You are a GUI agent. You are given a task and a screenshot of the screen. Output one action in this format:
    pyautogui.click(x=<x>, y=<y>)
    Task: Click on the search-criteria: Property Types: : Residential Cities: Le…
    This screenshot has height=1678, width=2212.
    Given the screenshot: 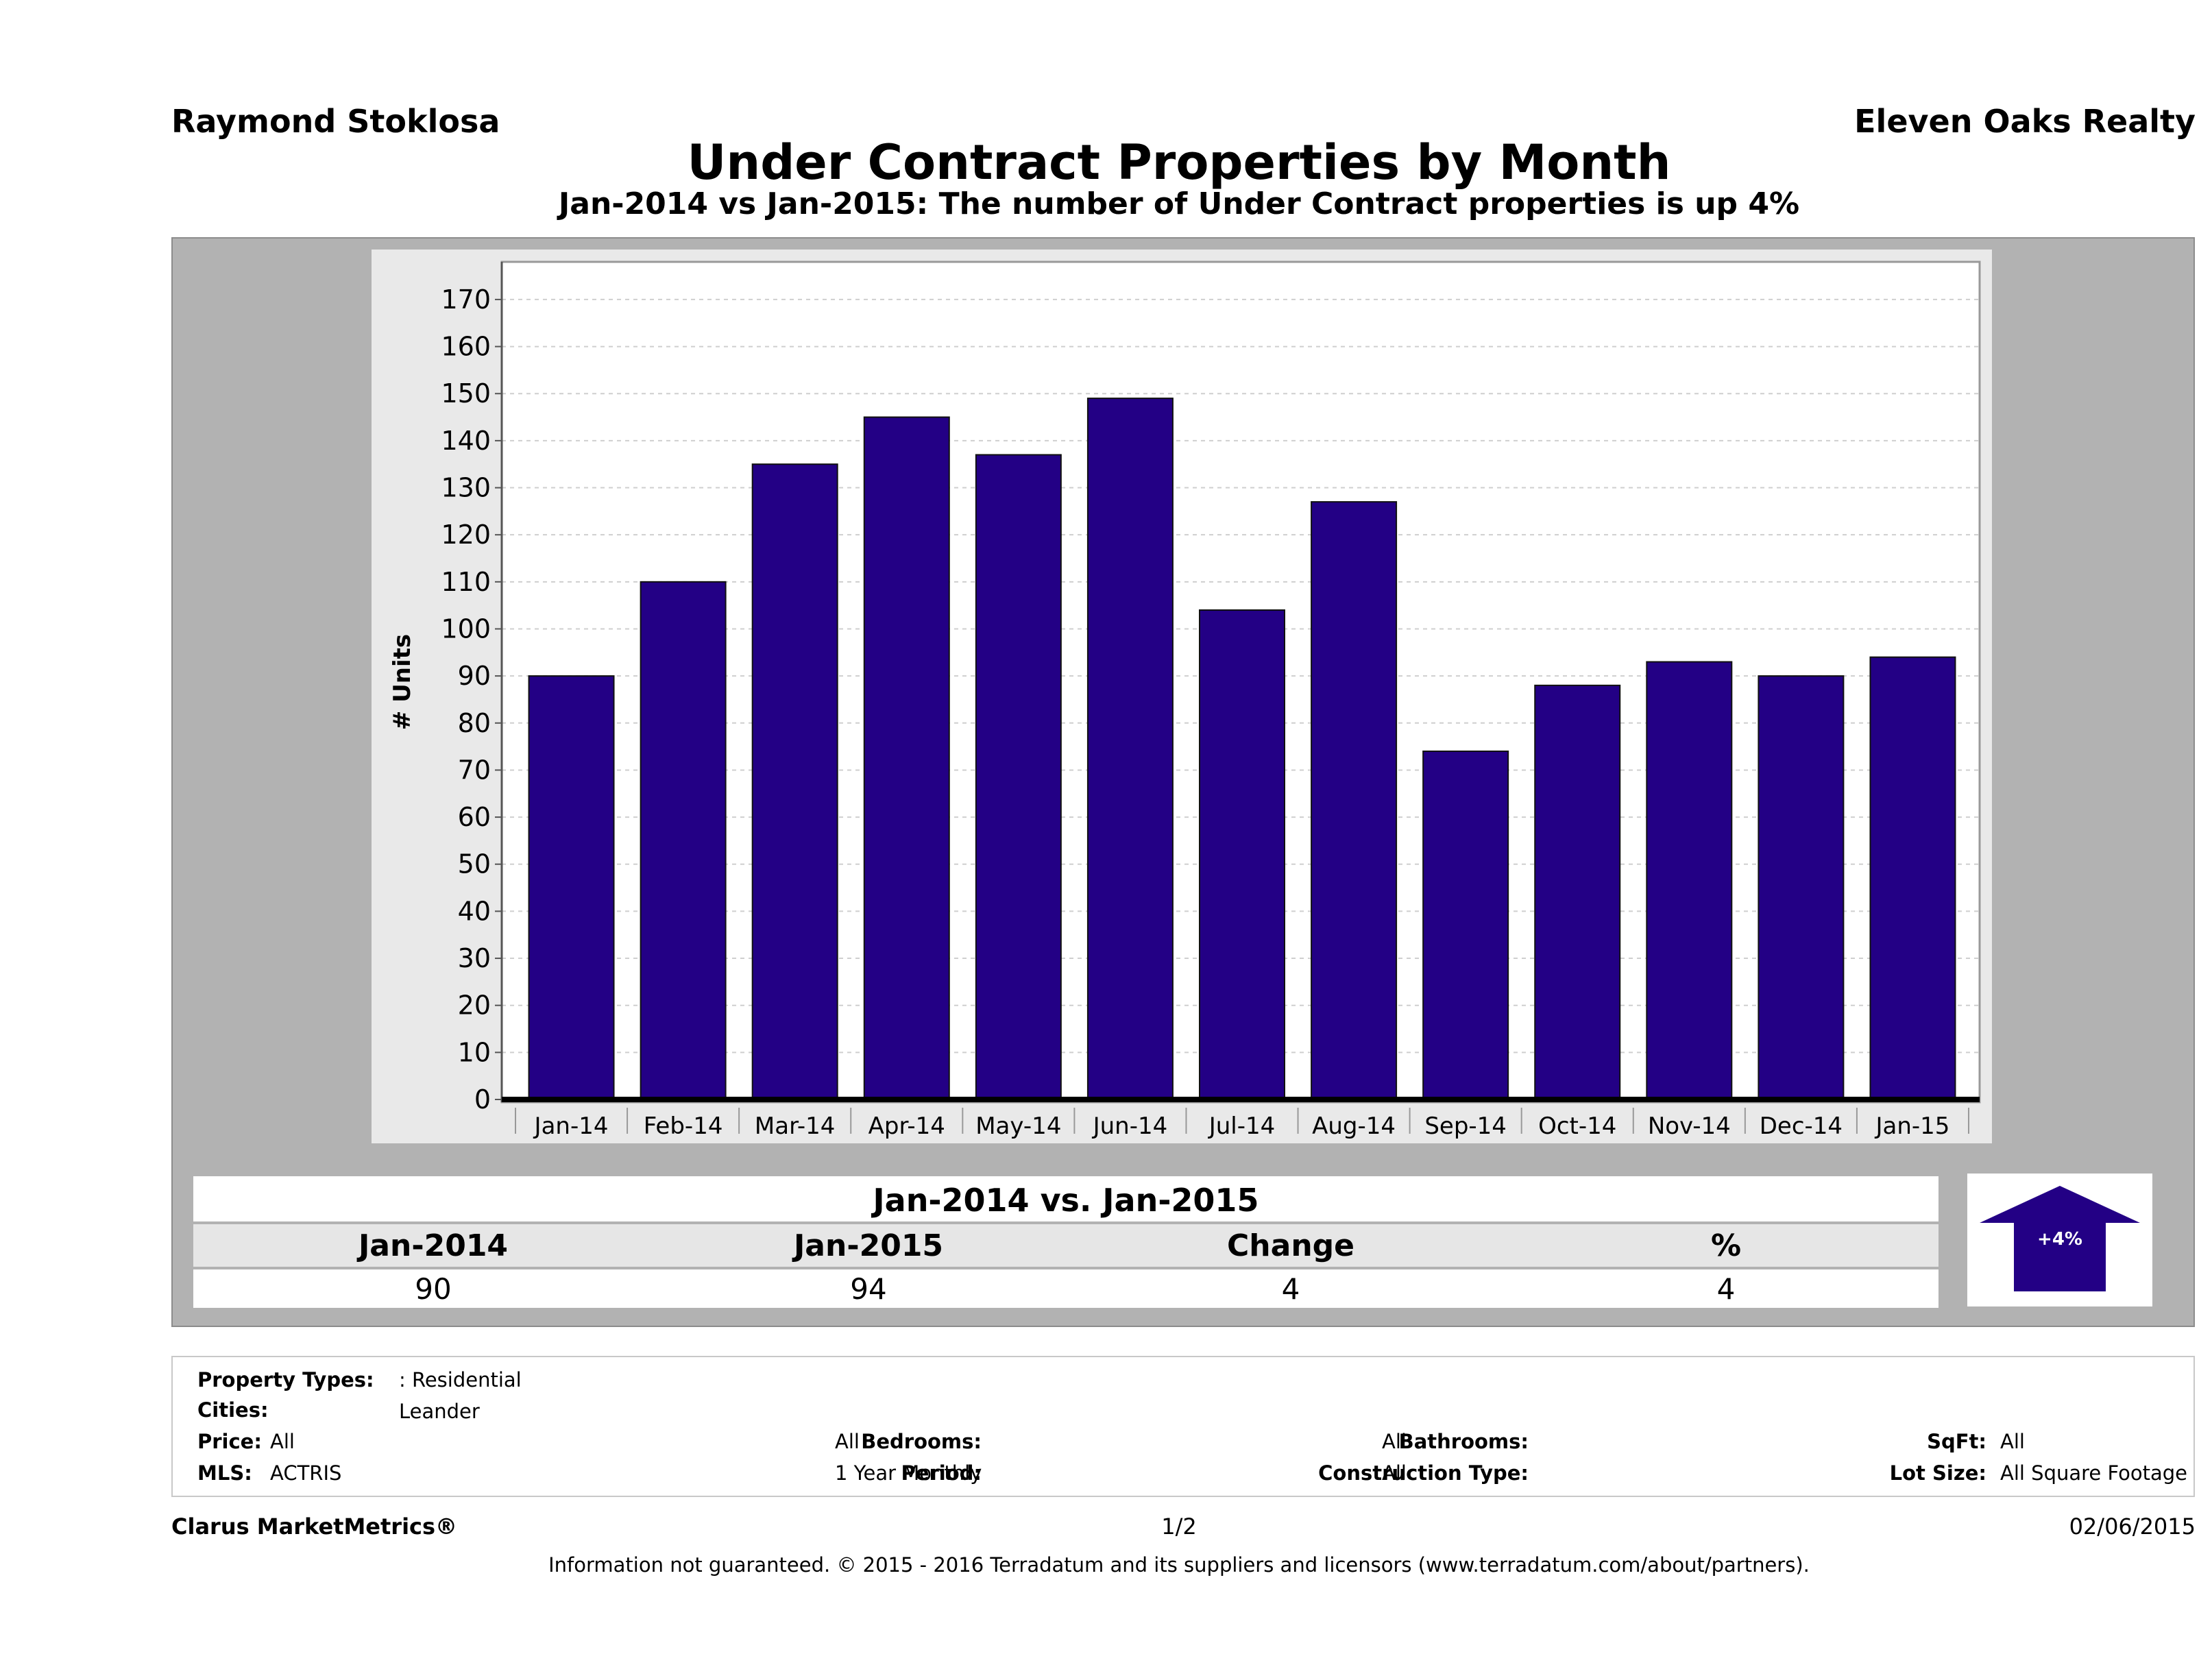 What is the action you would take?
    pyautogui.click(x=1183, y=1426)
    